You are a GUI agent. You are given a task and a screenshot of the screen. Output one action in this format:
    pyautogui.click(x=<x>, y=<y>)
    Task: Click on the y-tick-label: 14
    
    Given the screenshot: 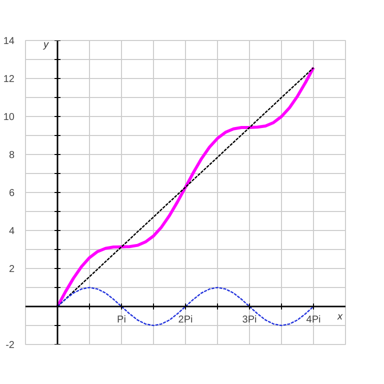 What is the action you would take?
    pyautogui.click(x=9, y=41)
    